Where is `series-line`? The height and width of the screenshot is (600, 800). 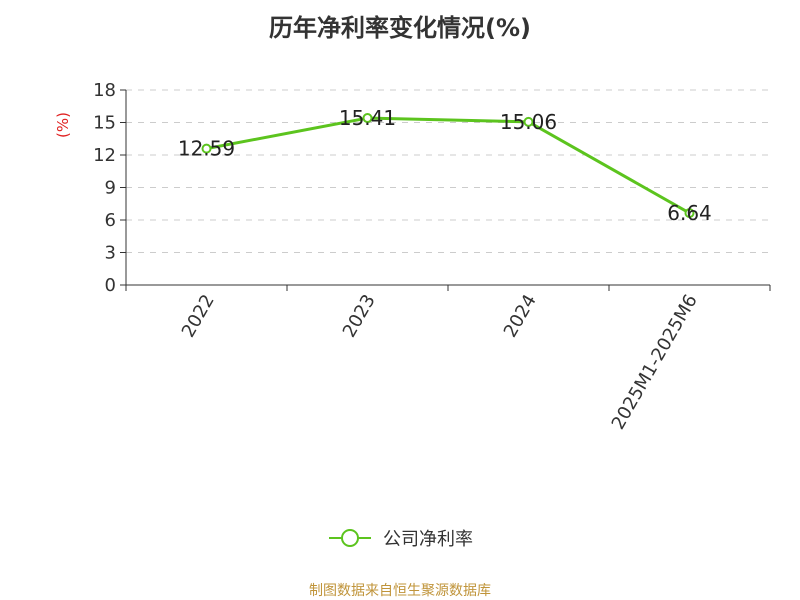
series-line is located at coordinates (448, 165).